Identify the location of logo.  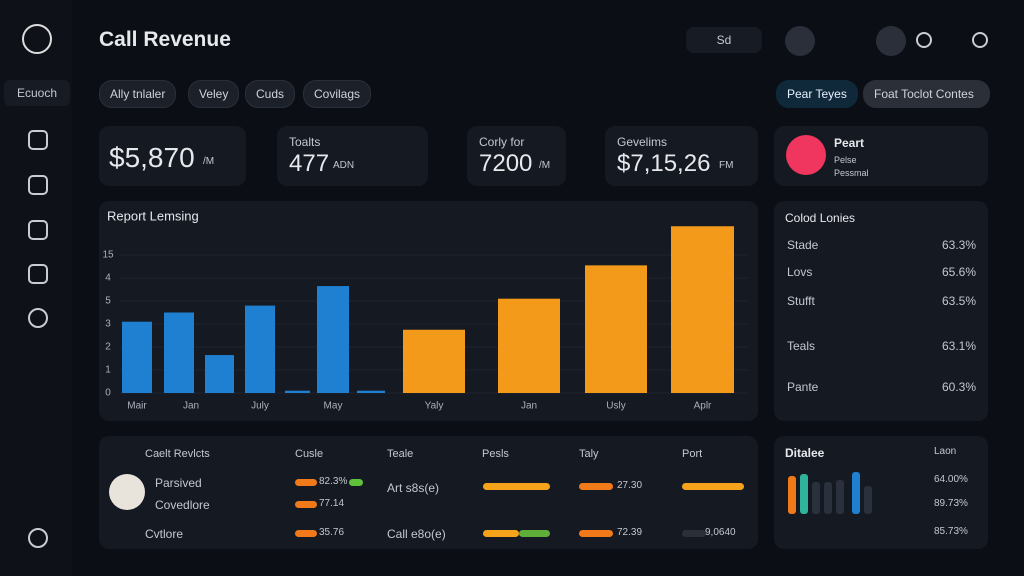
(37, 39).